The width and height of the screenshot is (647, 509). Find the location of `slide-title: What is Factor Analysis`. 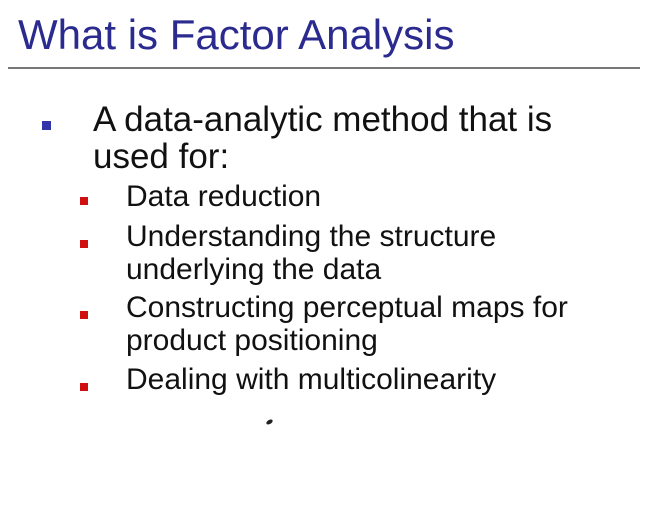

slide-title: What is Factor Analysis is located at coordinates (236, 34).